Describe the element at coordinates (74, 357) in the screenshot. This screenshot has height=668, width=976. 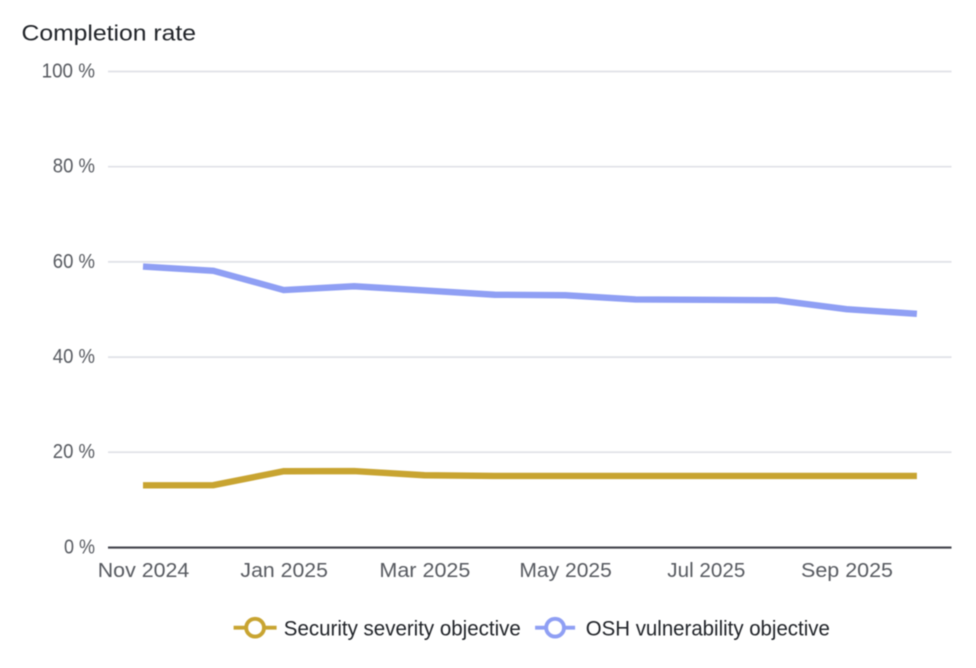
I see `svg-text: 40 %` at that location.